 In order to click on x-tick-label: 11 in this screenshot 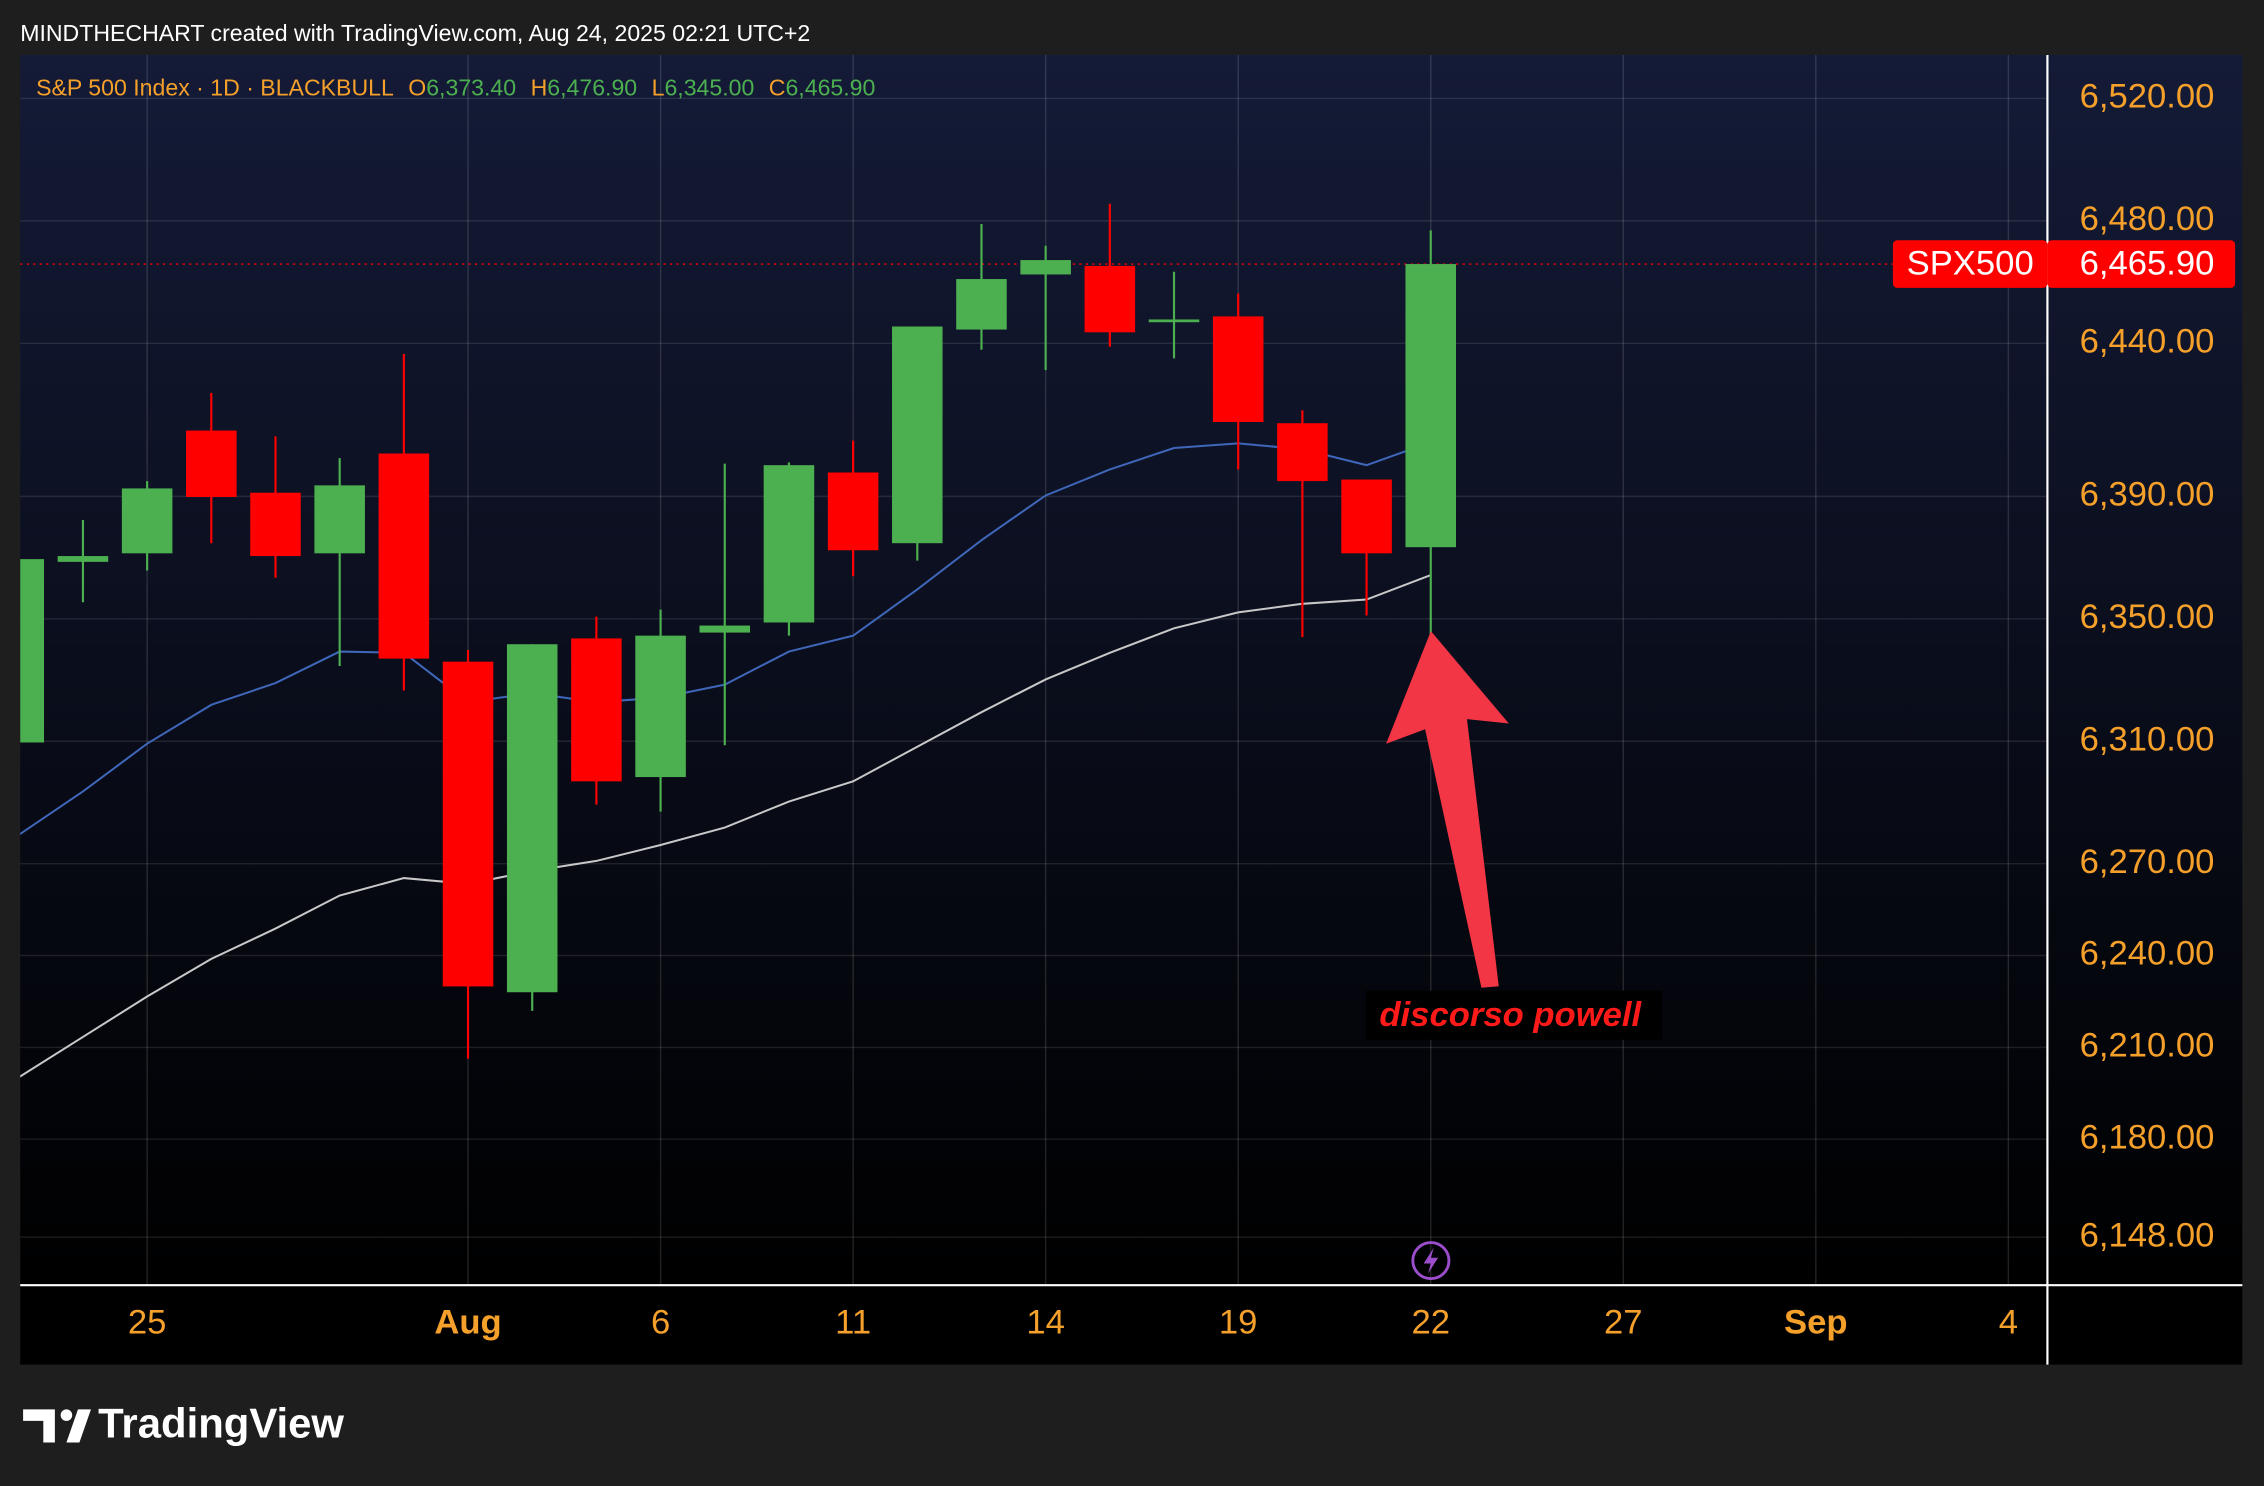, I will do `click(853, 1322)`.